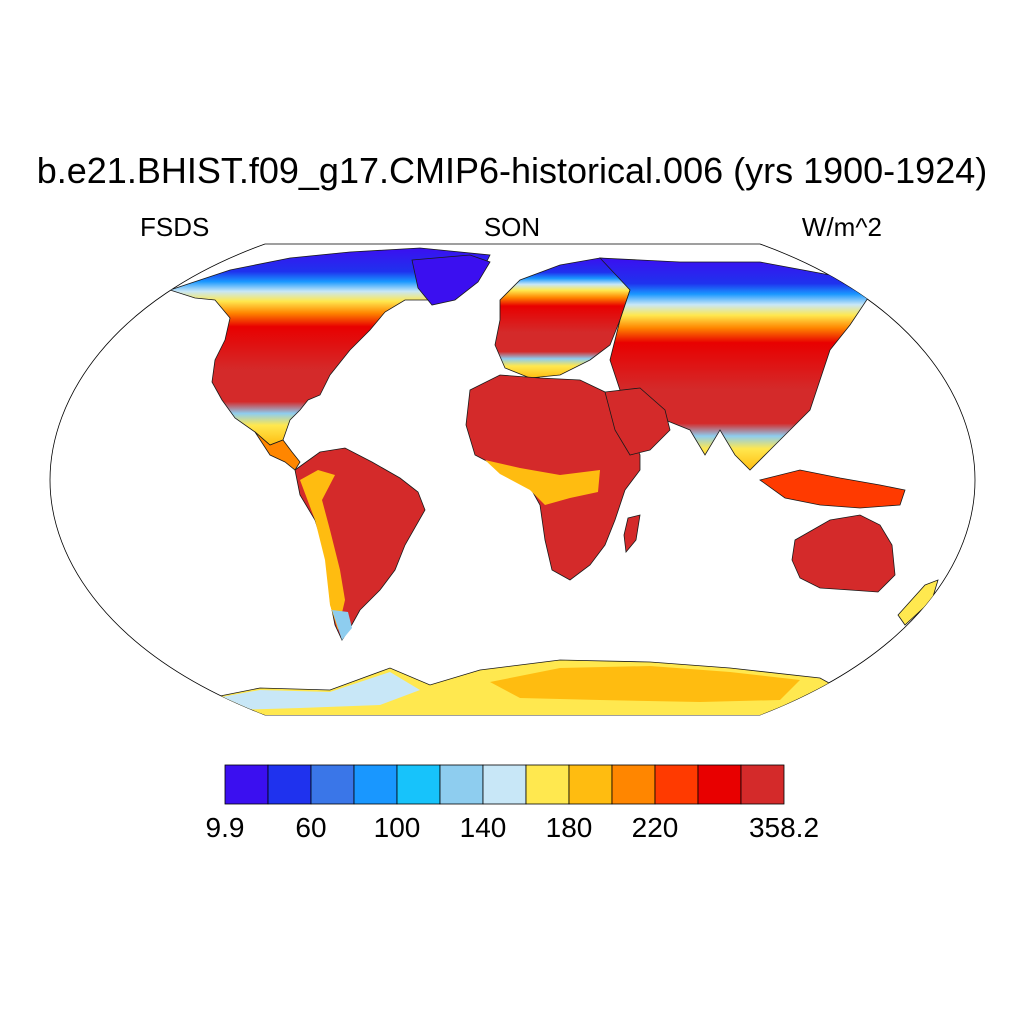 The width and height of the screenshot is (1024, 1024). I want to click on antarctica-west, so click(312, 691).